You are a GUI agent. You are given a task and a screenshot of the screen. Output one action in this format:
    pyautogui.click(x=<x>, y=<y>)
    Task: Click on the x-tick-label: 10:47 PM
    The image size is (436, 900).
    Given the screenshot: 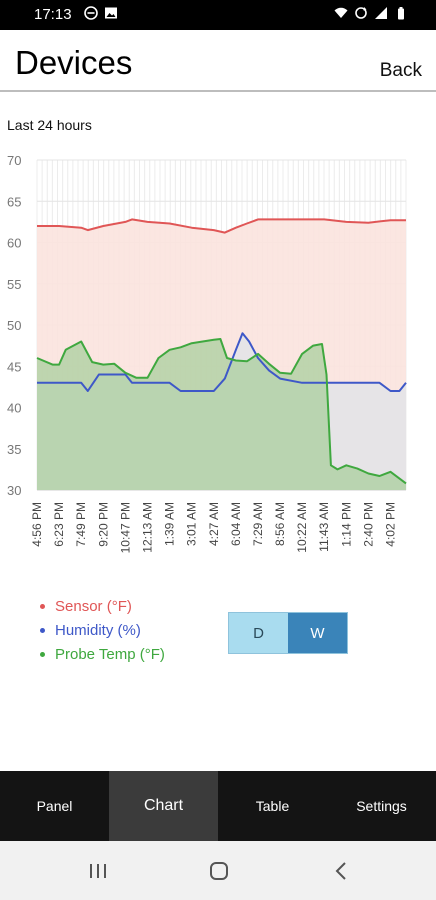 What is the action you would take?
    pyautogui.click(x=125, y=527)
    